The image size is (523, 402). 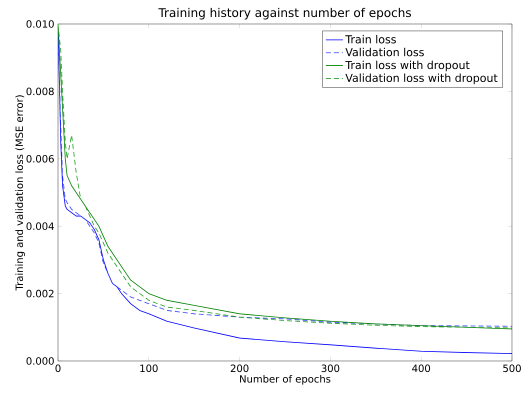 I want to click on y-tick-label: 0.006, so click(x=40, y=159).